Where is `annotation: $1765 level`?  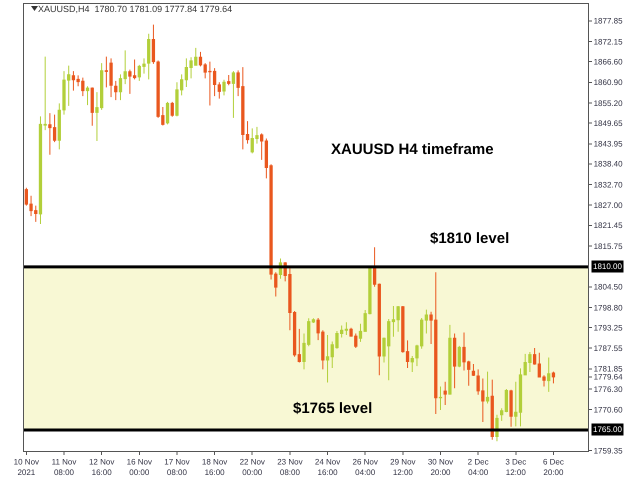 annotation: $1765 level is located at coordinates (332, 408).